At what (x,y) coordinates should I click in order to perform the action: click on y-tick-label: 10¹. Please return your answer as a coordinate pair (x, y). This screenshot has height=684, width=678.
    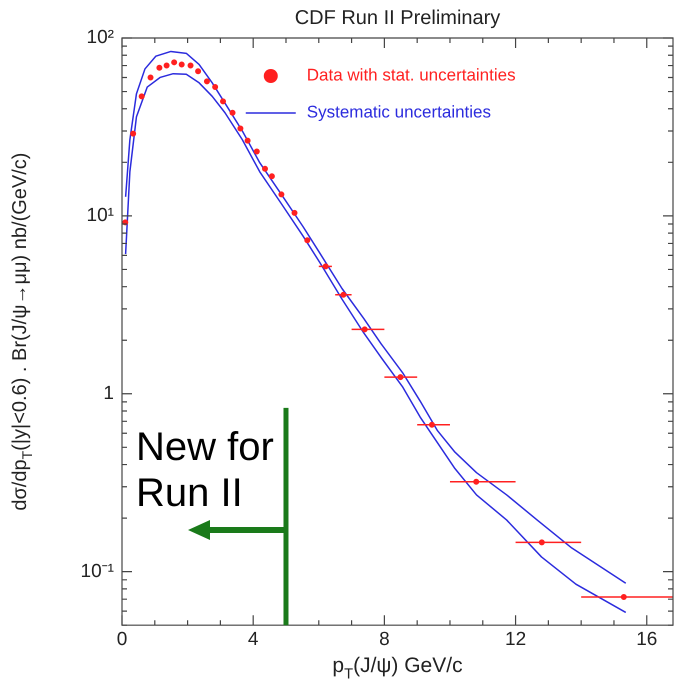
    Looking at the image, I should click on (100, 215).